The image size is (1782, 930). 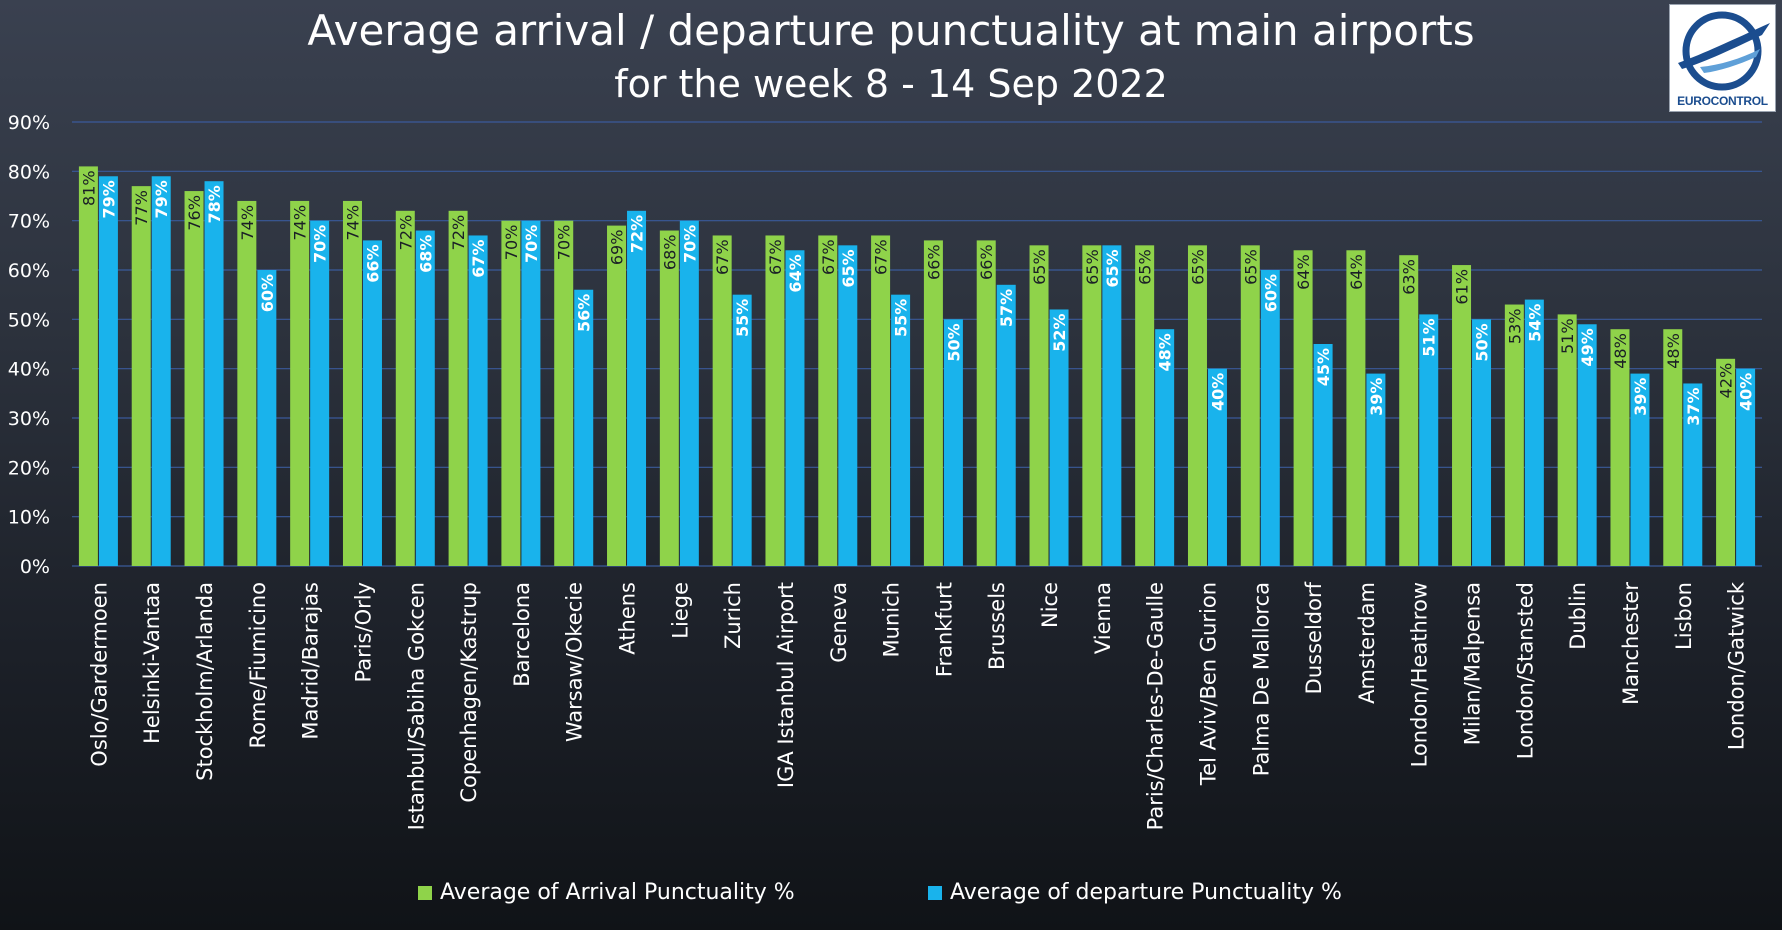 I want to click on x-tick-label: Madrid/Barajas, so click(x=311, y=661).